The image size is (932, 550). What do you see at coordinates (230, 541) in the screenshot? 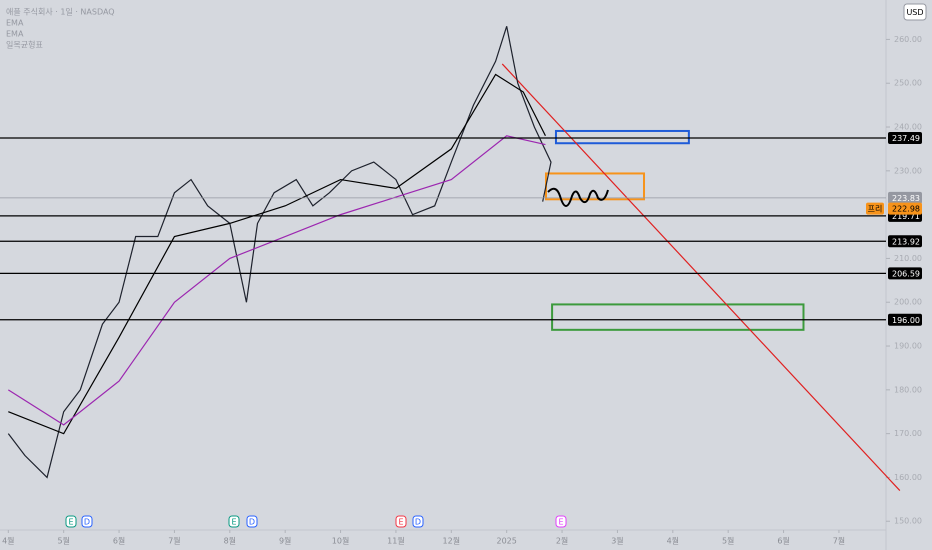
I see `x-tick-label: 8월` at bounding box center [230, 541].